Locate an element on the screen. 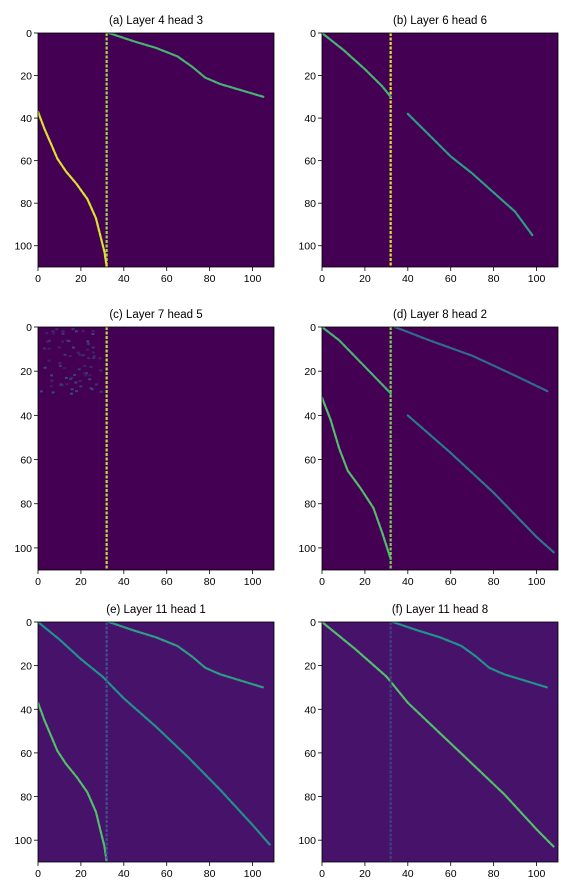  heatmap-title: (d) Layer 8 head 2 is located at coordinates (440, 315).